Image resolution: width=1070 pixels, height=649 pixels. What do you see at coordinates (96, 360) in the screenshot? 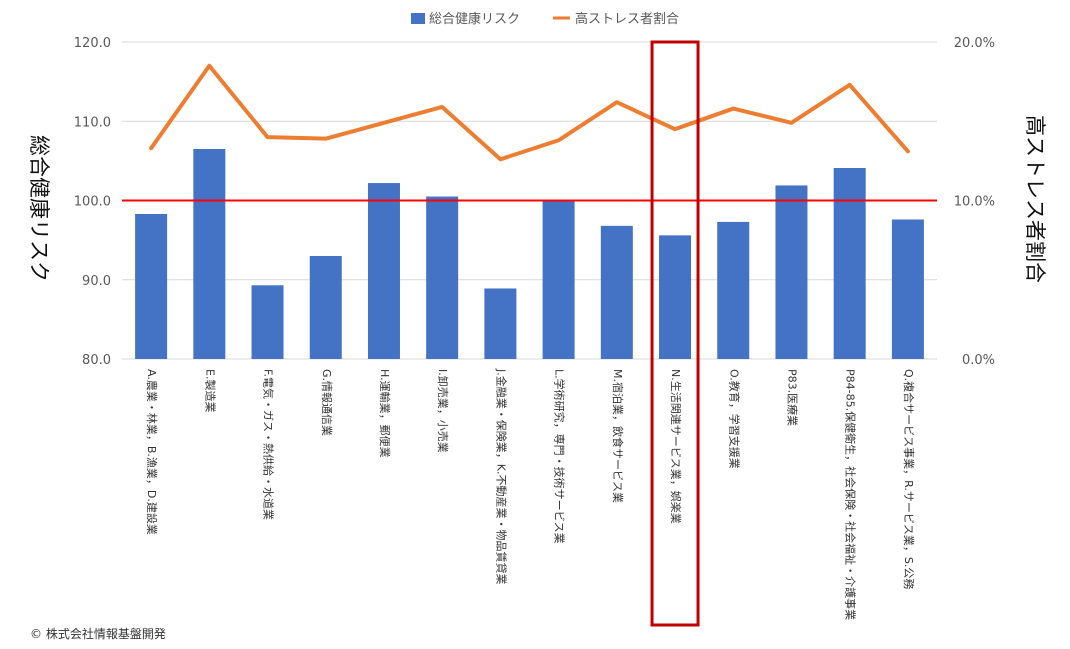
I see `y-left-tick-label: 80.0` at bounding box center [96, 360].